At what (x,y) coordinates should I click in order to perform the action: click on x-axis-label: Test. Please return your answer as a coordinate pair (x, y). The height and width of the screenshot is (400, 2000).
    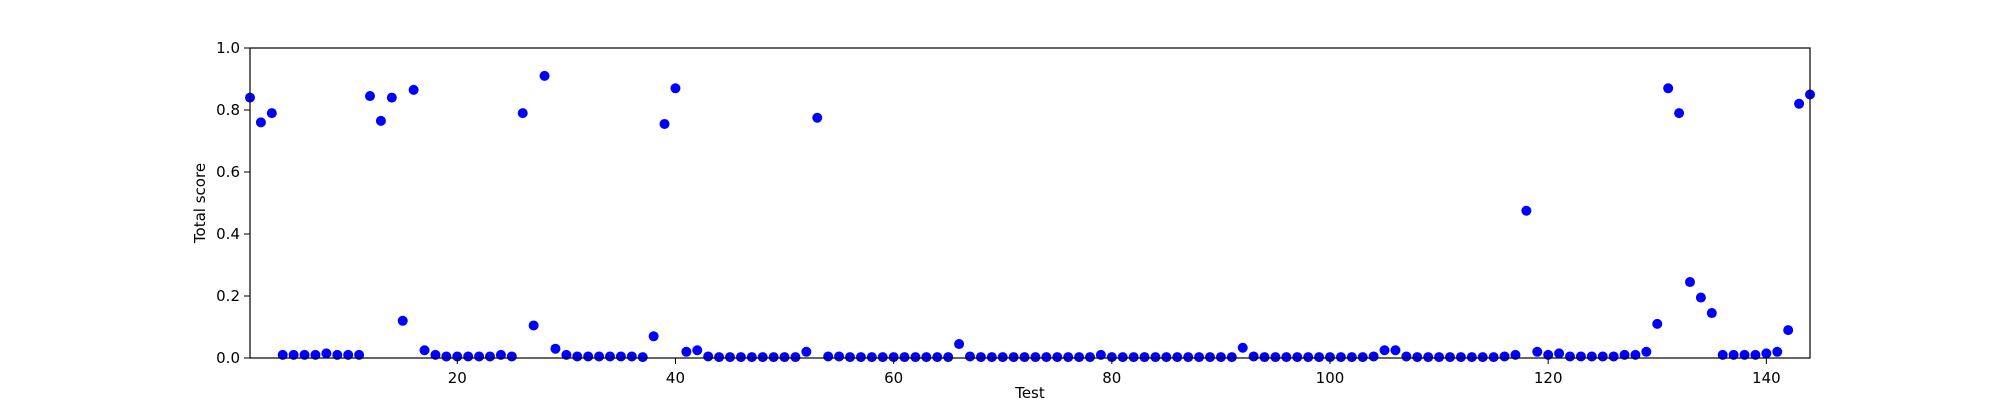
    Looking at the image, I should click on (1029, 392).